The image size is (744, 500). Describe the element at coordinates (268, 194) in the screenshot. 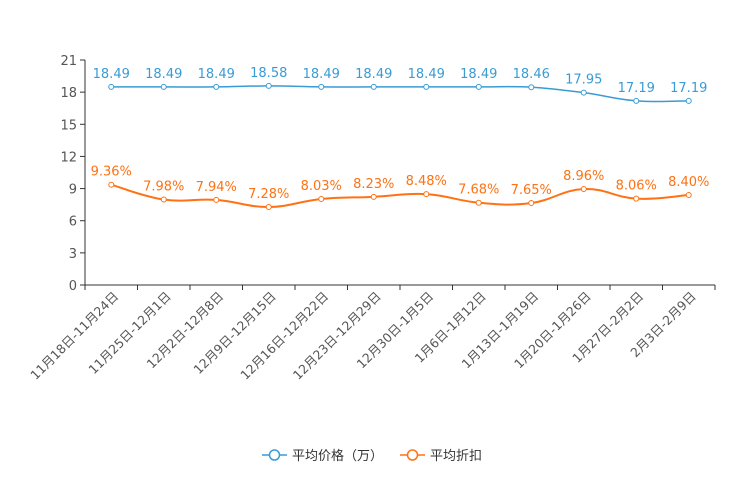

I see `data-label: 7.28%` at that location.